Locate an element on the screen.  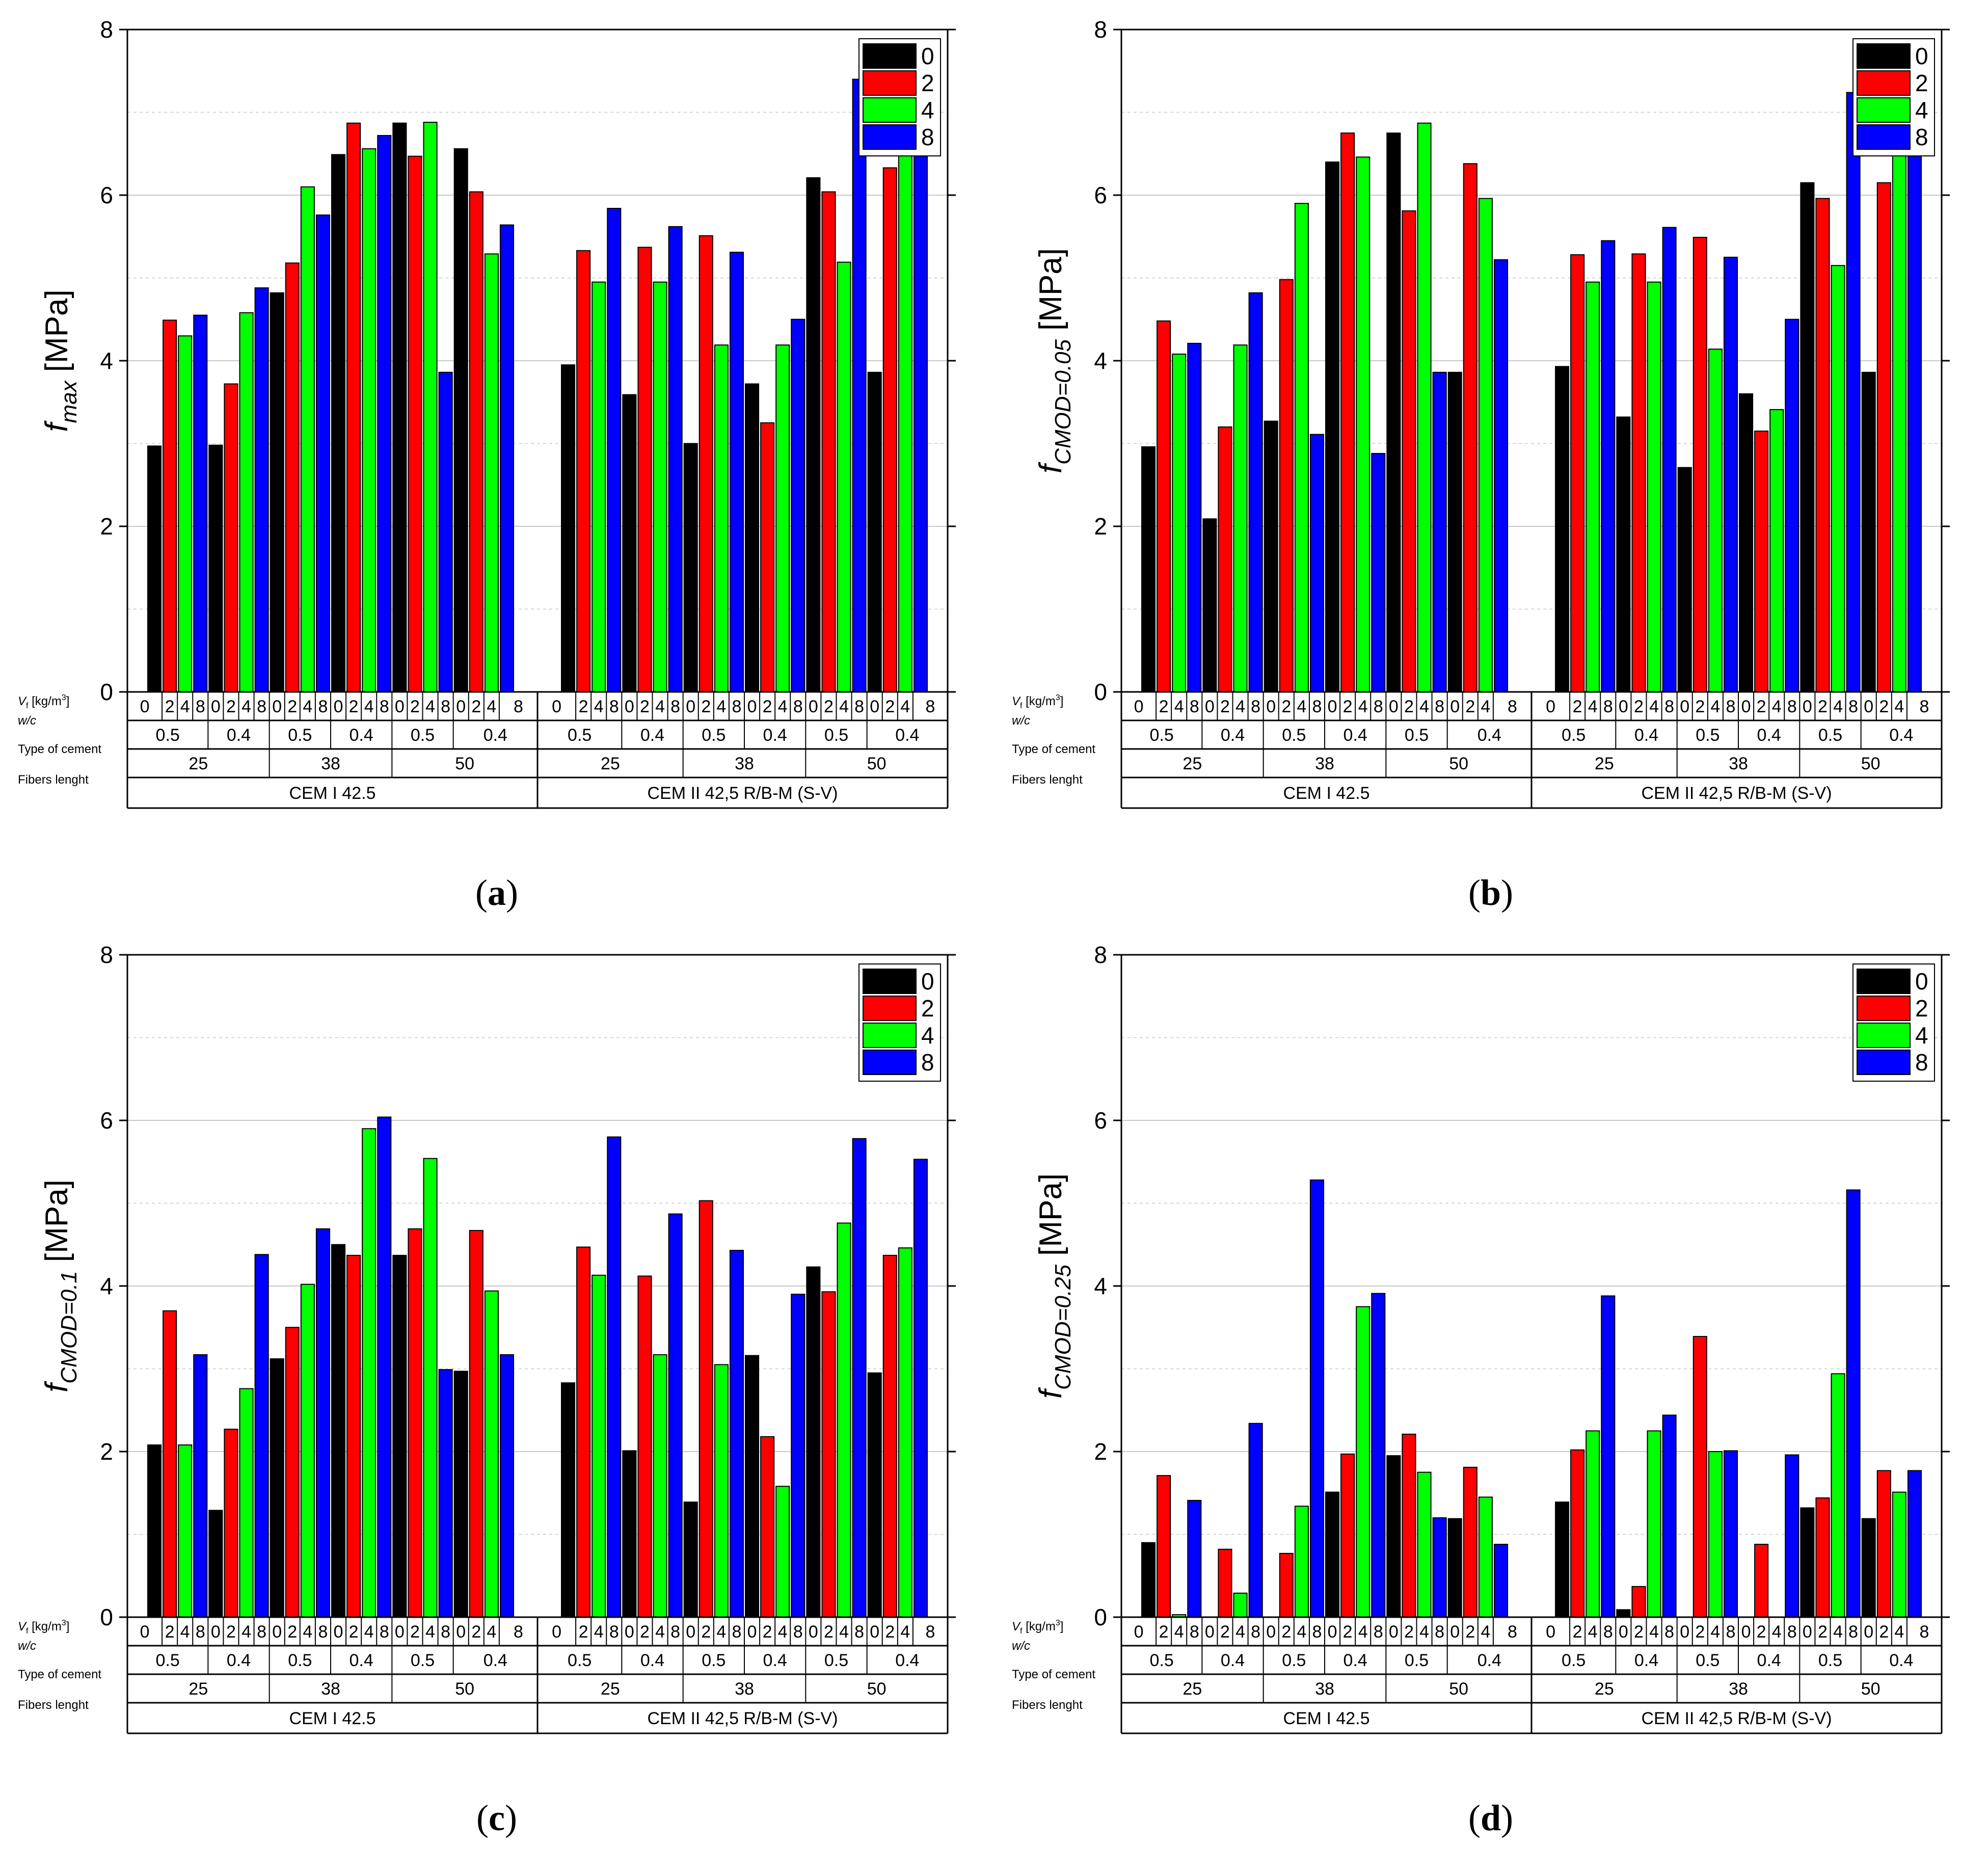
row-label-vf-close: ] is located at coordinates (1062, 1626).